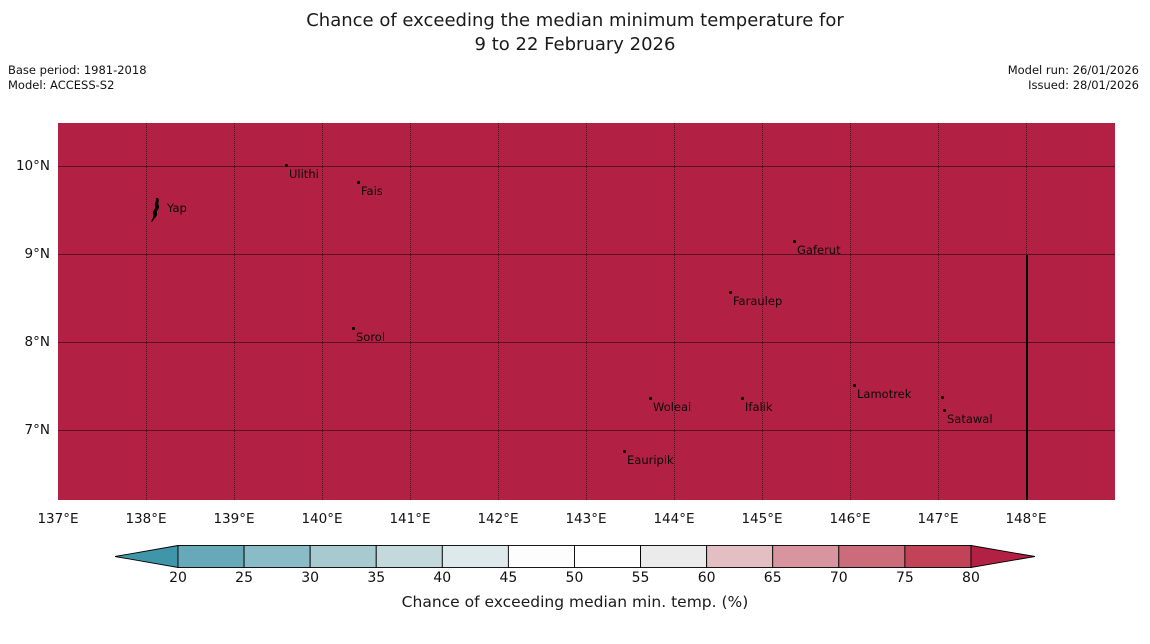 The width and height of the screenshot is (1150, 644). I want to click on y-tick-label: 7°N, so click(37, 430).